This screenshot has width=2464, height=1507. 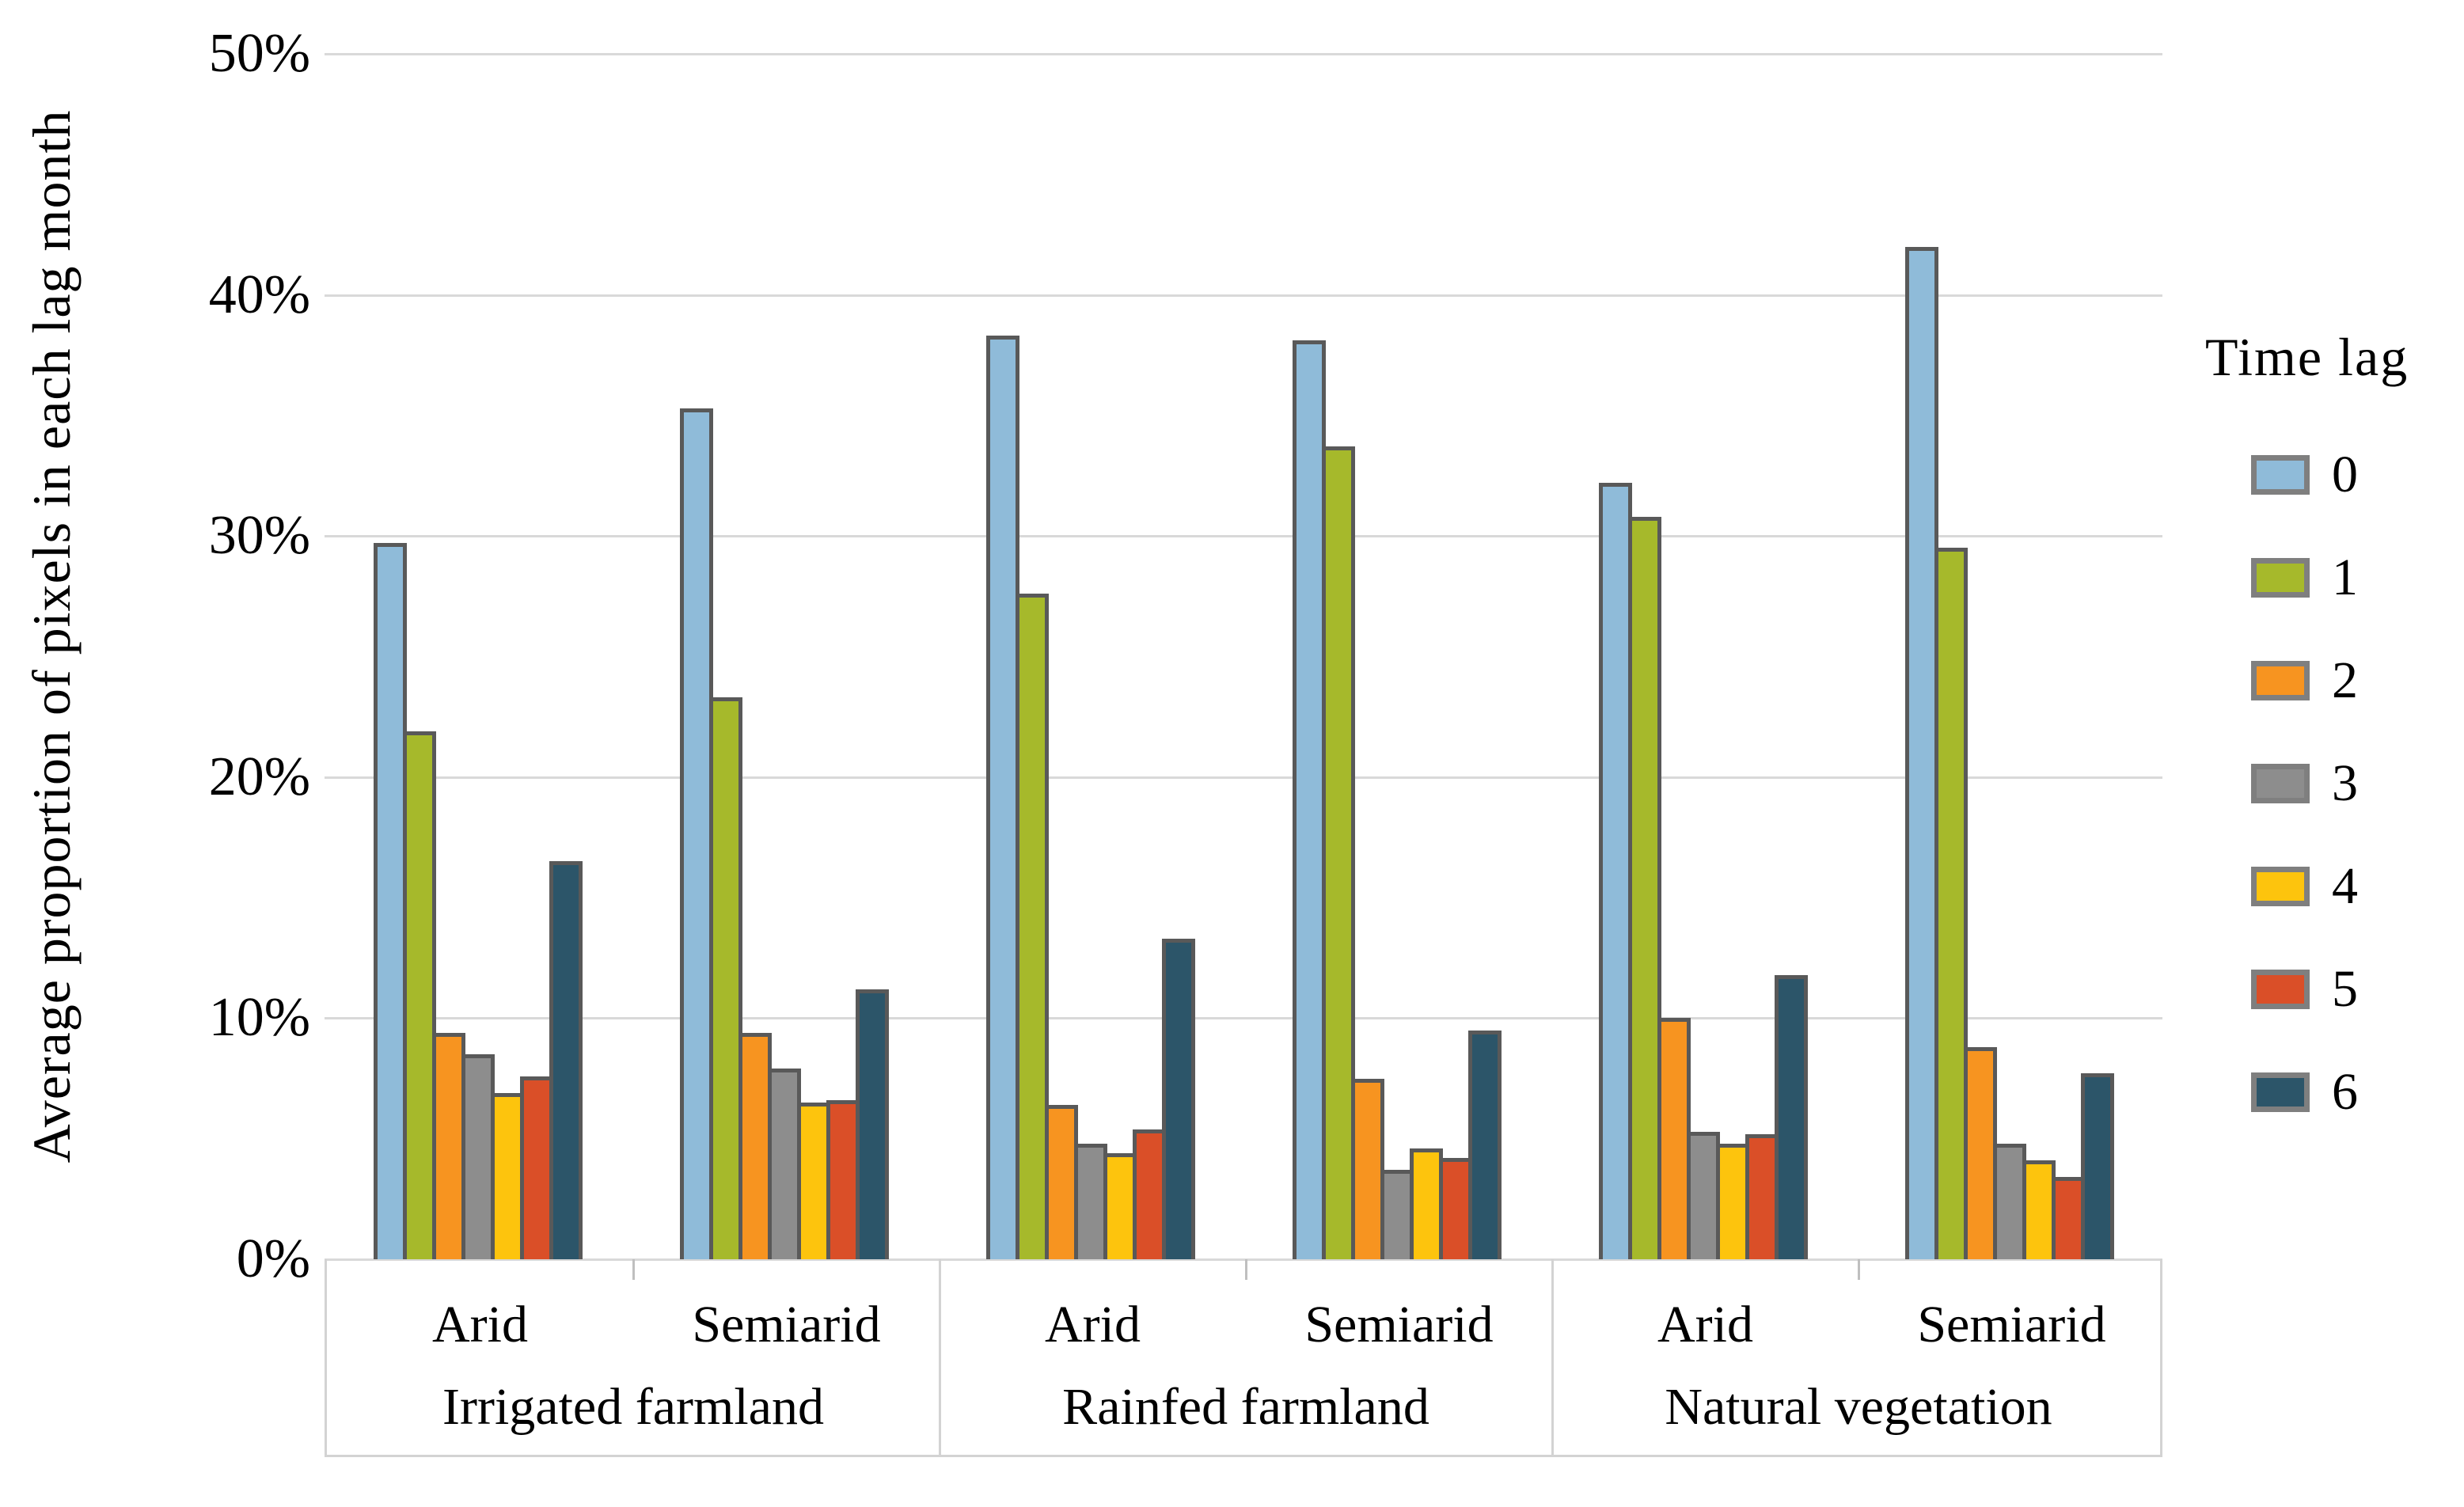 What do you see at coordinates (259, 294) in the screenshot?
I see `y-tick-label: 40%` at bounding box center [259, 294].